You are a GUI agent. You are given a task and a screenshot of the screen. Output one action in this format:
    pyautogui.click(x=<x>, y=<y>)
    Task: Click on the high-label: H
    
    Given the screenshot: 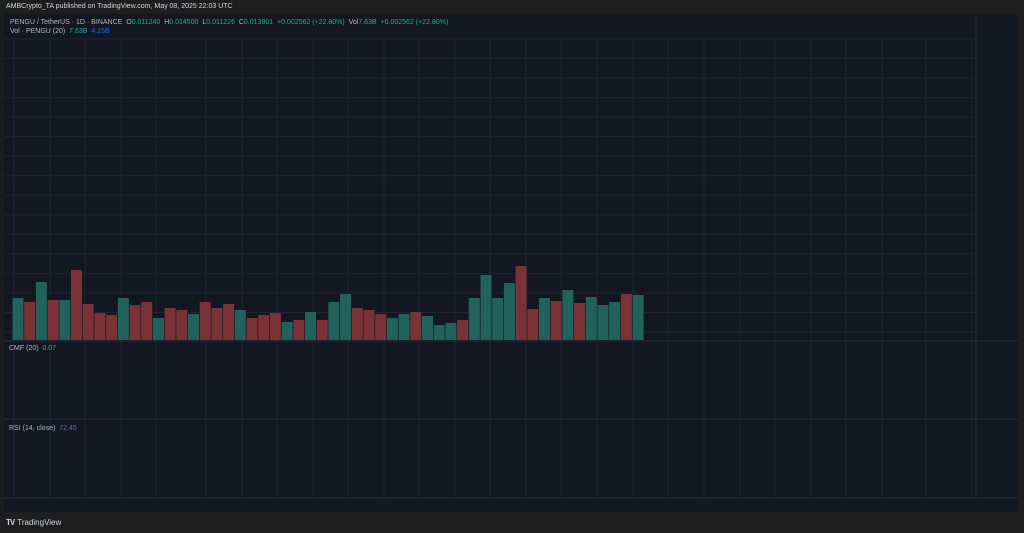 What is the action you would take?
    pyautogui.click(x=167, y=22)
    